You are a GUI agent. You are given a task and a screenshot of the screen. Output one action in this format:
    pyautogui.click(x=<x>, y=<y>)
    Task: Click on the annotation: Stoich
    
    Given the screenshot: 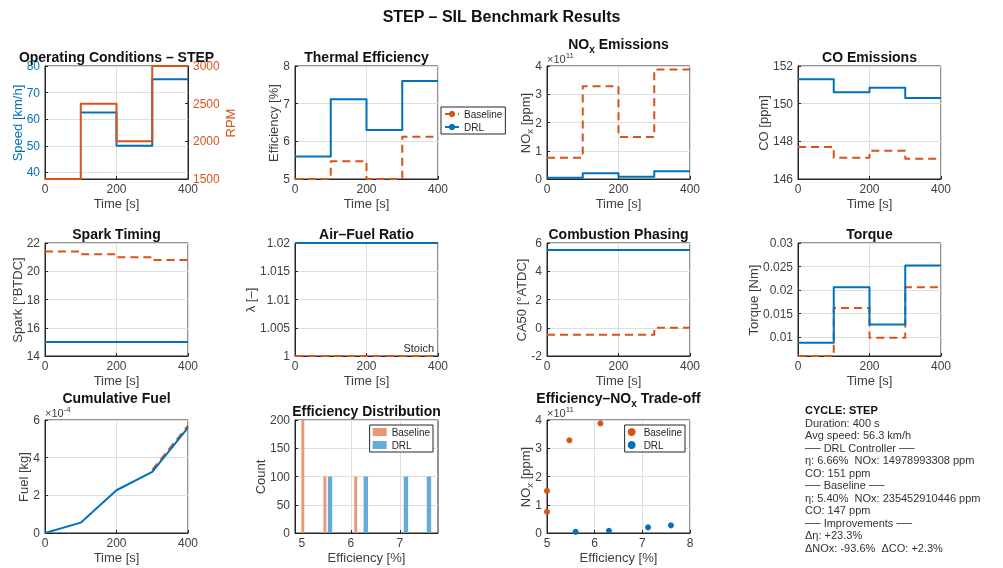 What is the action you would take?
    pyautogui.click(x=418, y=348)
    